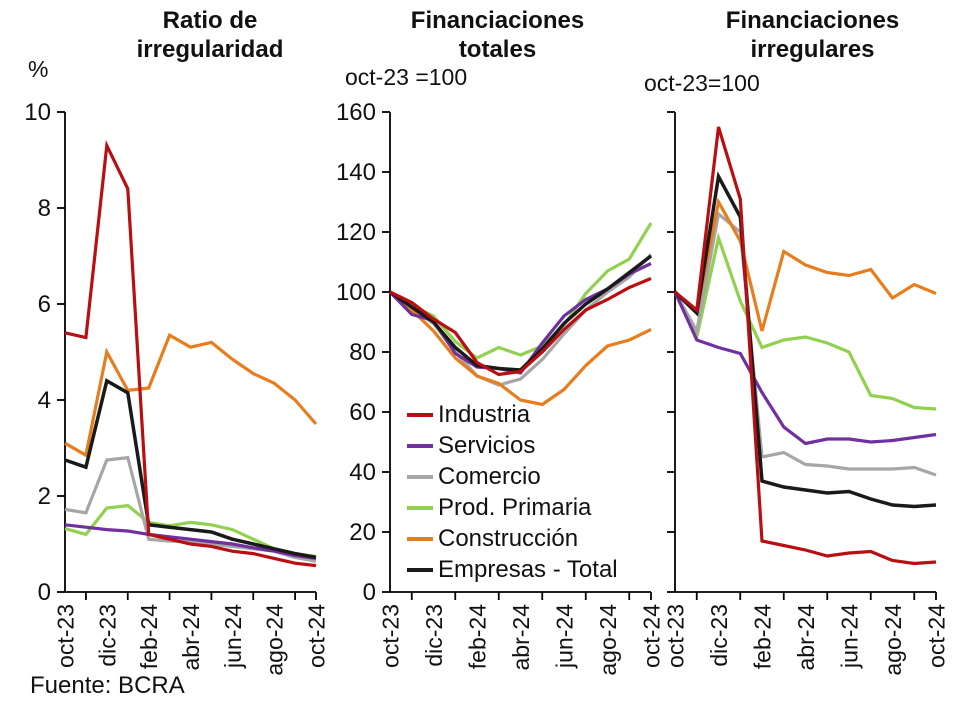 Image resolution: width=960 pixels, height=720 pixels. What do you see at coordinates (210, 35) in the screenshot?
I see `chart-title-ratio: Ratio de irregularidad` at bounding box center [210, 35].